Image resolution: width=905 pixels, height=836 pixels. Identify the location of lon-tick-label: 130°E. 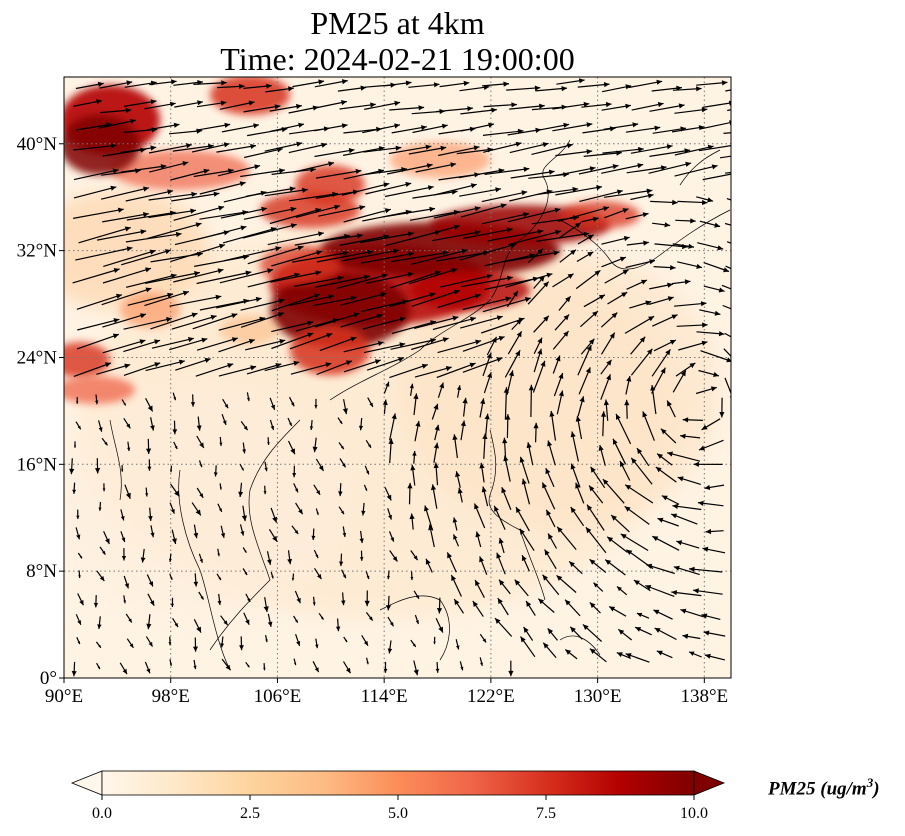
(598, 696).